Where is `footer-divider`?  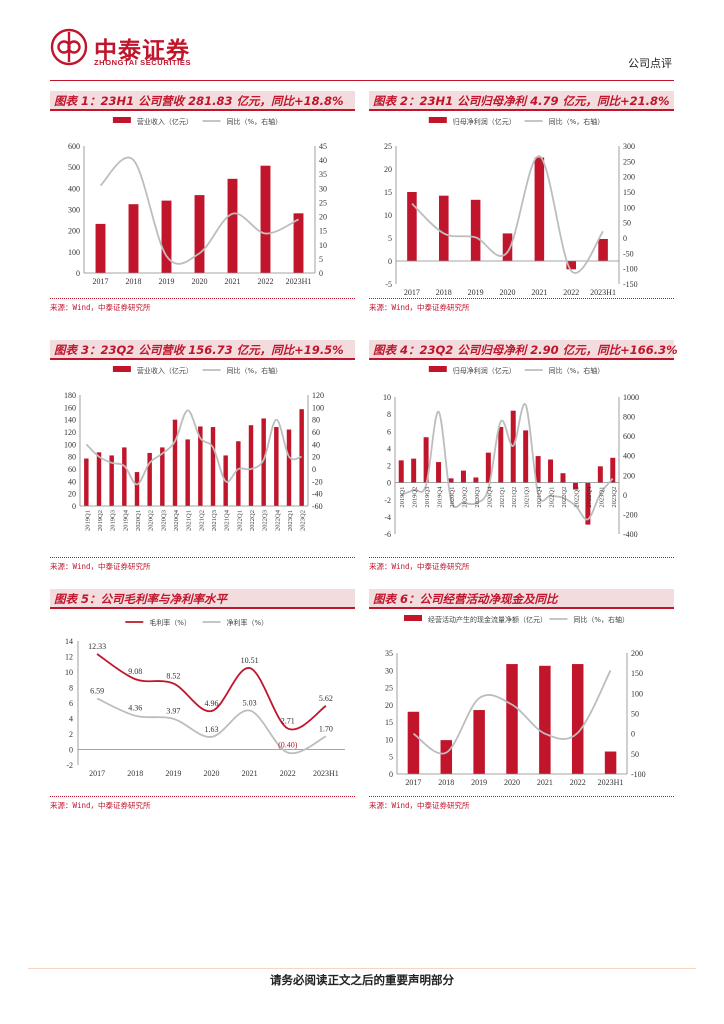
footer-divider is located at coordinates (362, 968).